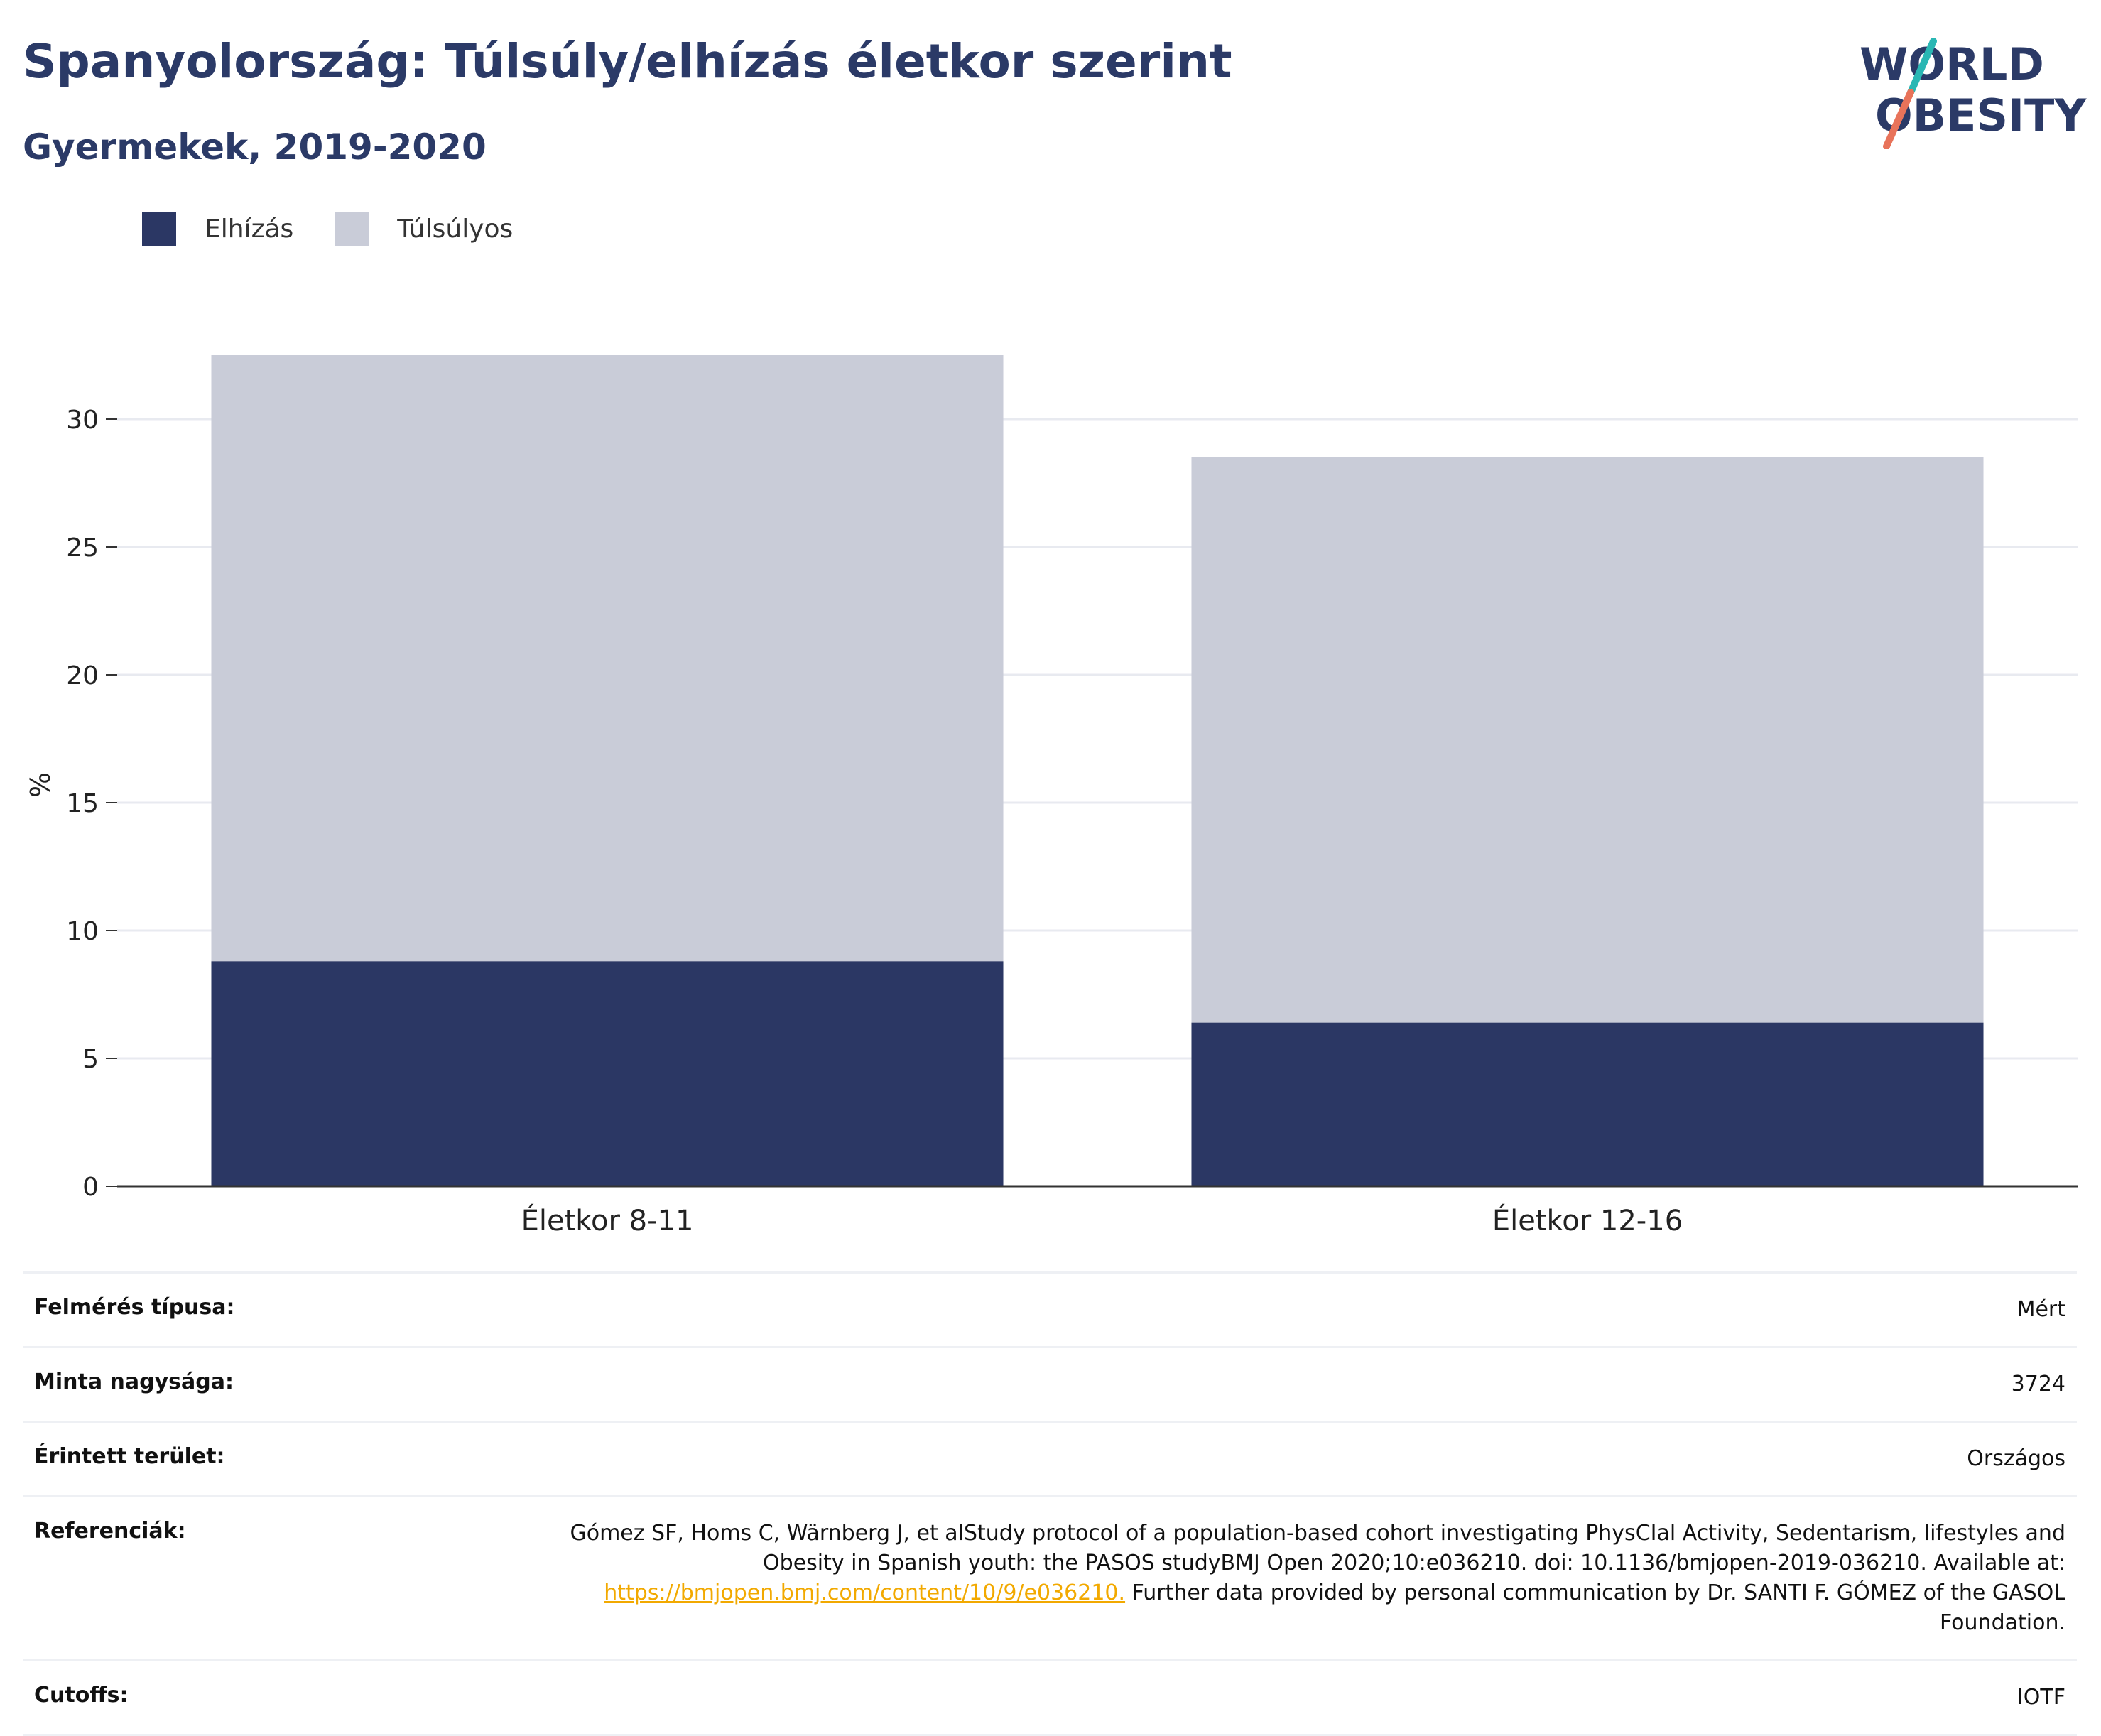 This screenshot has width=2101, height=1736. Describe the element at coordinates (82, 548) in the screenshot. I see `y-tick-label: 25` at that location.